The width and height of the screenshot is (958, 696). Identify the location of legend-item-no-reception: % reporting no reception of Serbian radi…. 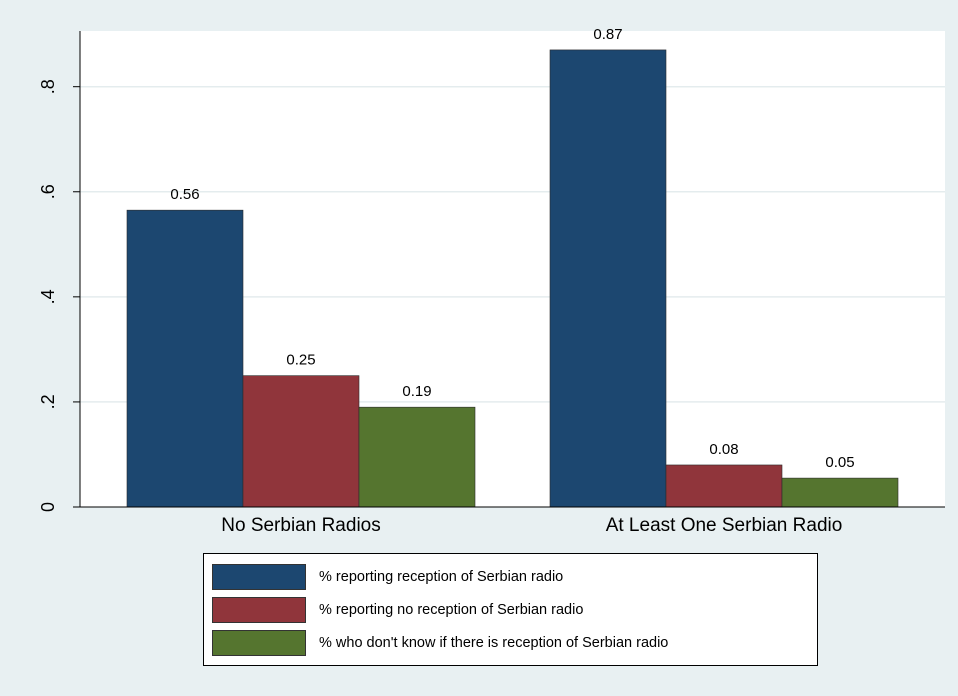
(397, 610).